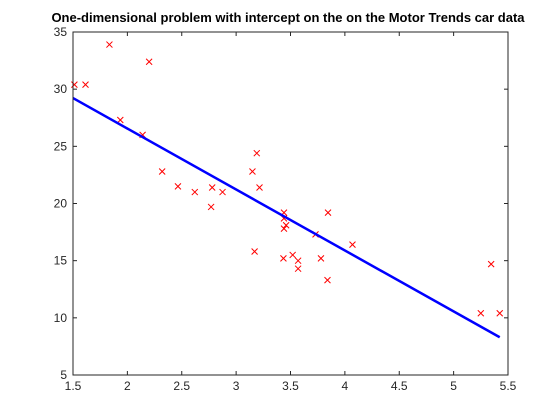  Describe the element at coordinates (345, 386) in the screenshot. I see `x-tick-label: 4` at that location.